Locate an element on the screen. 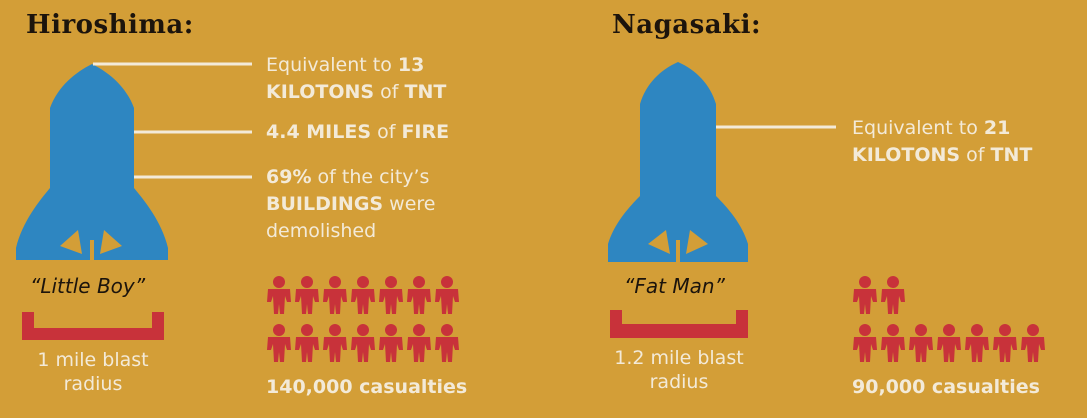  hiroshima-leader-lines is located at coordinates (172, 120).